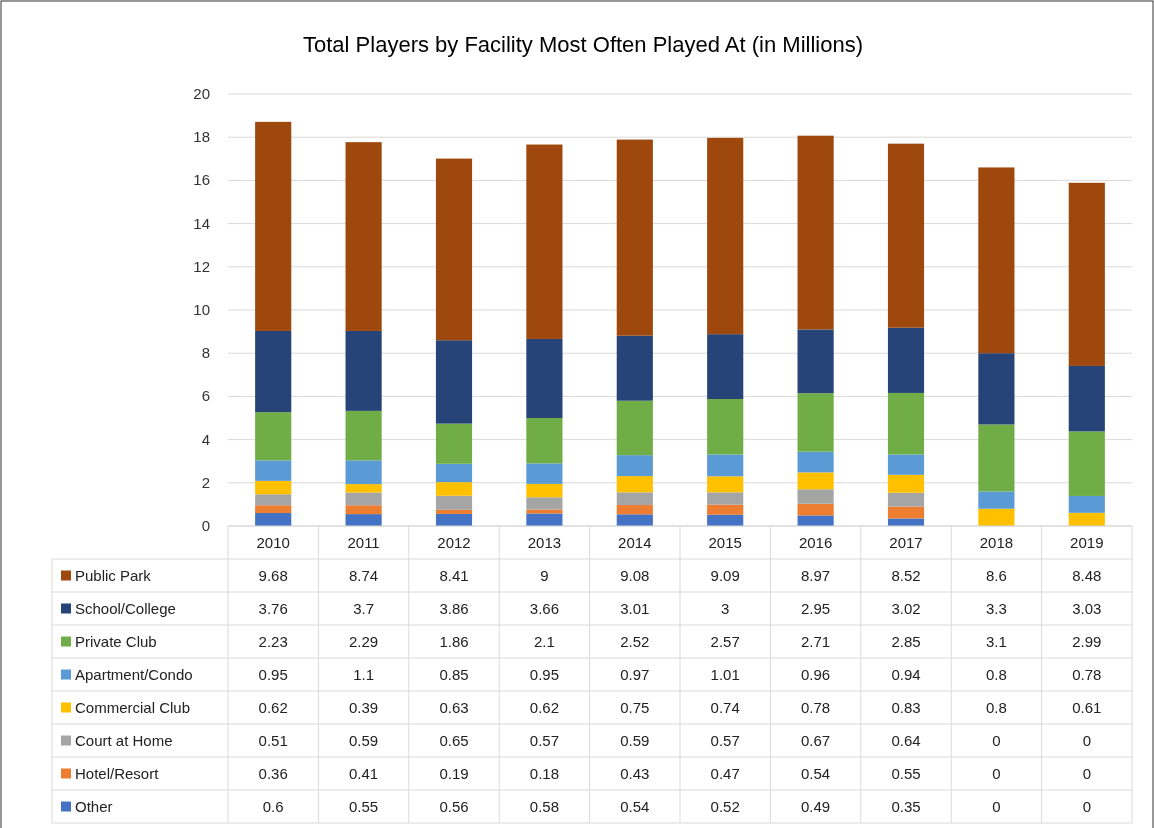  I want to click on y-tick-label: 10, so click(201, 309).